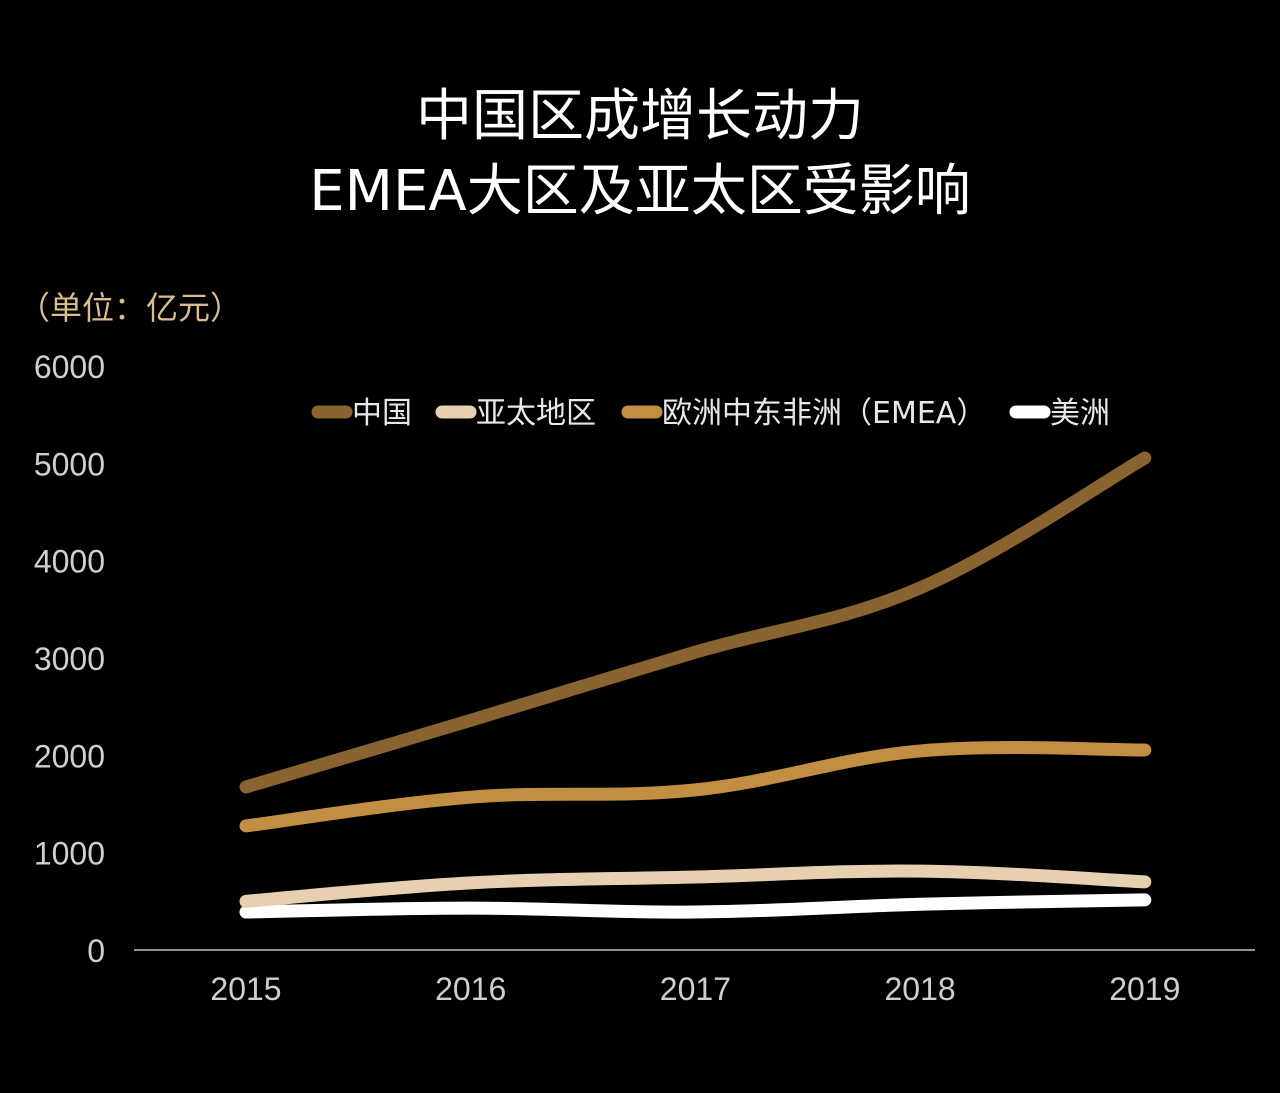 The width and height of the screenshot is (1280, 1093). Describe the element at coordinates (69, 659) in the screenshot. I see `y-tick-label: 3000` at that location.